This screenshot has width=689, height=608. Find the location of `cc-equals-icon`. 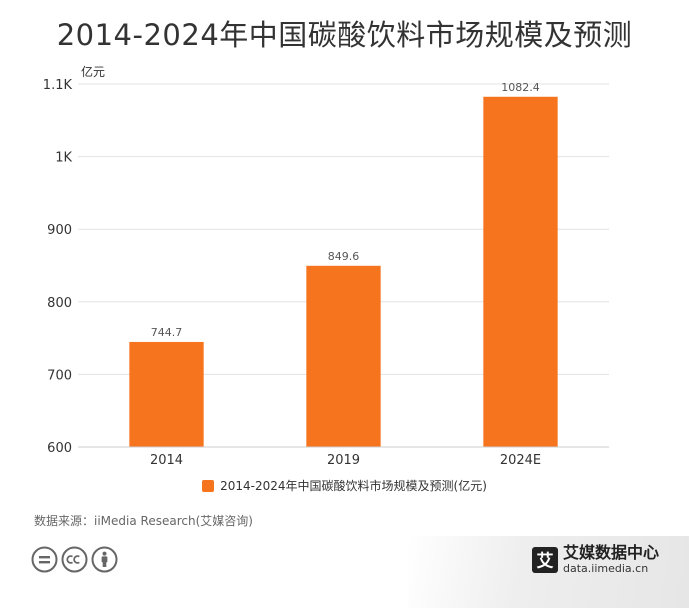

cc-equals-icon is located at coordinates (44, 559).